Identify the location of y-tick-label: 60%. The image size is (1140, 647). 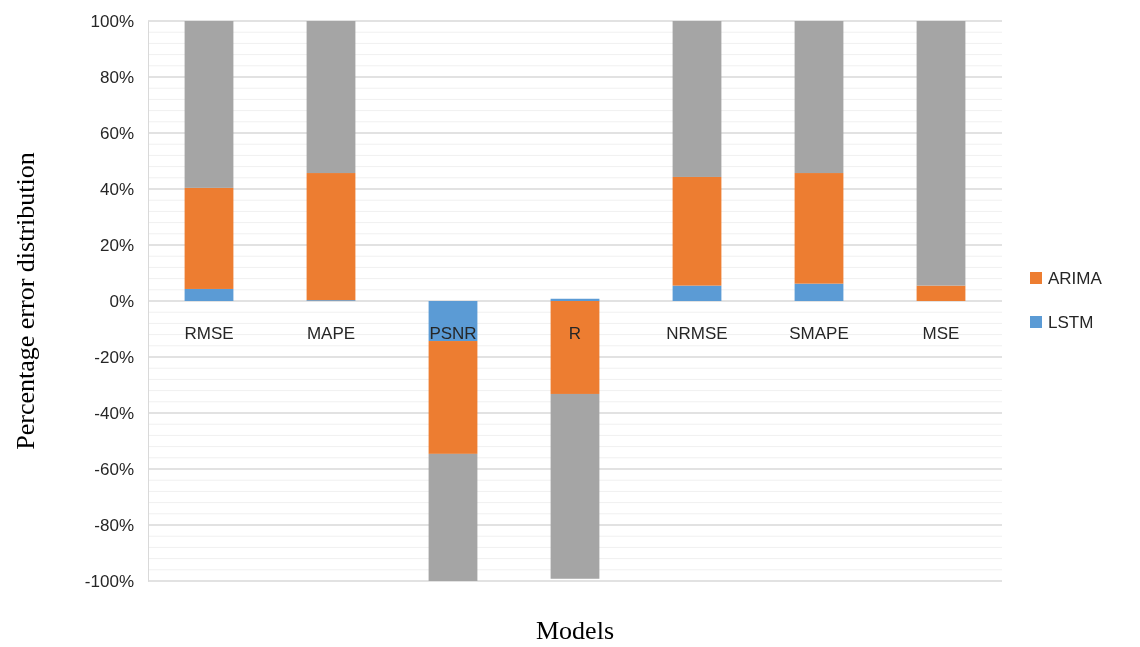
(116, 133).